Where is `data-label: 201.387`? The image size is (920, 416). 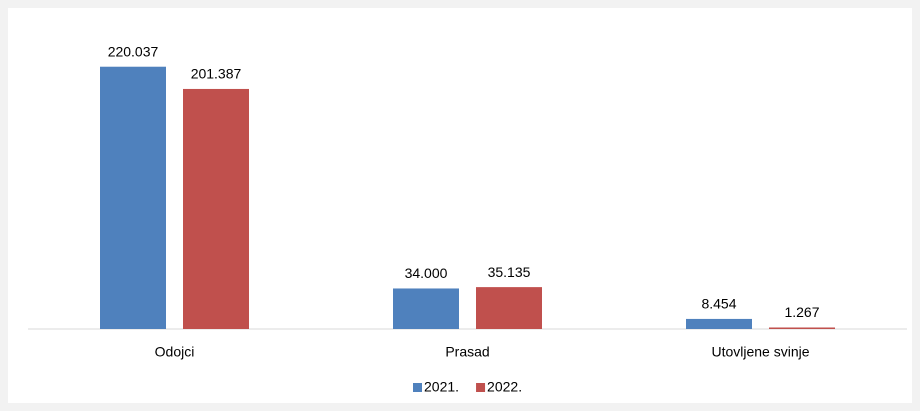 data-label: 201.387 is located at coordinates (216, 74).